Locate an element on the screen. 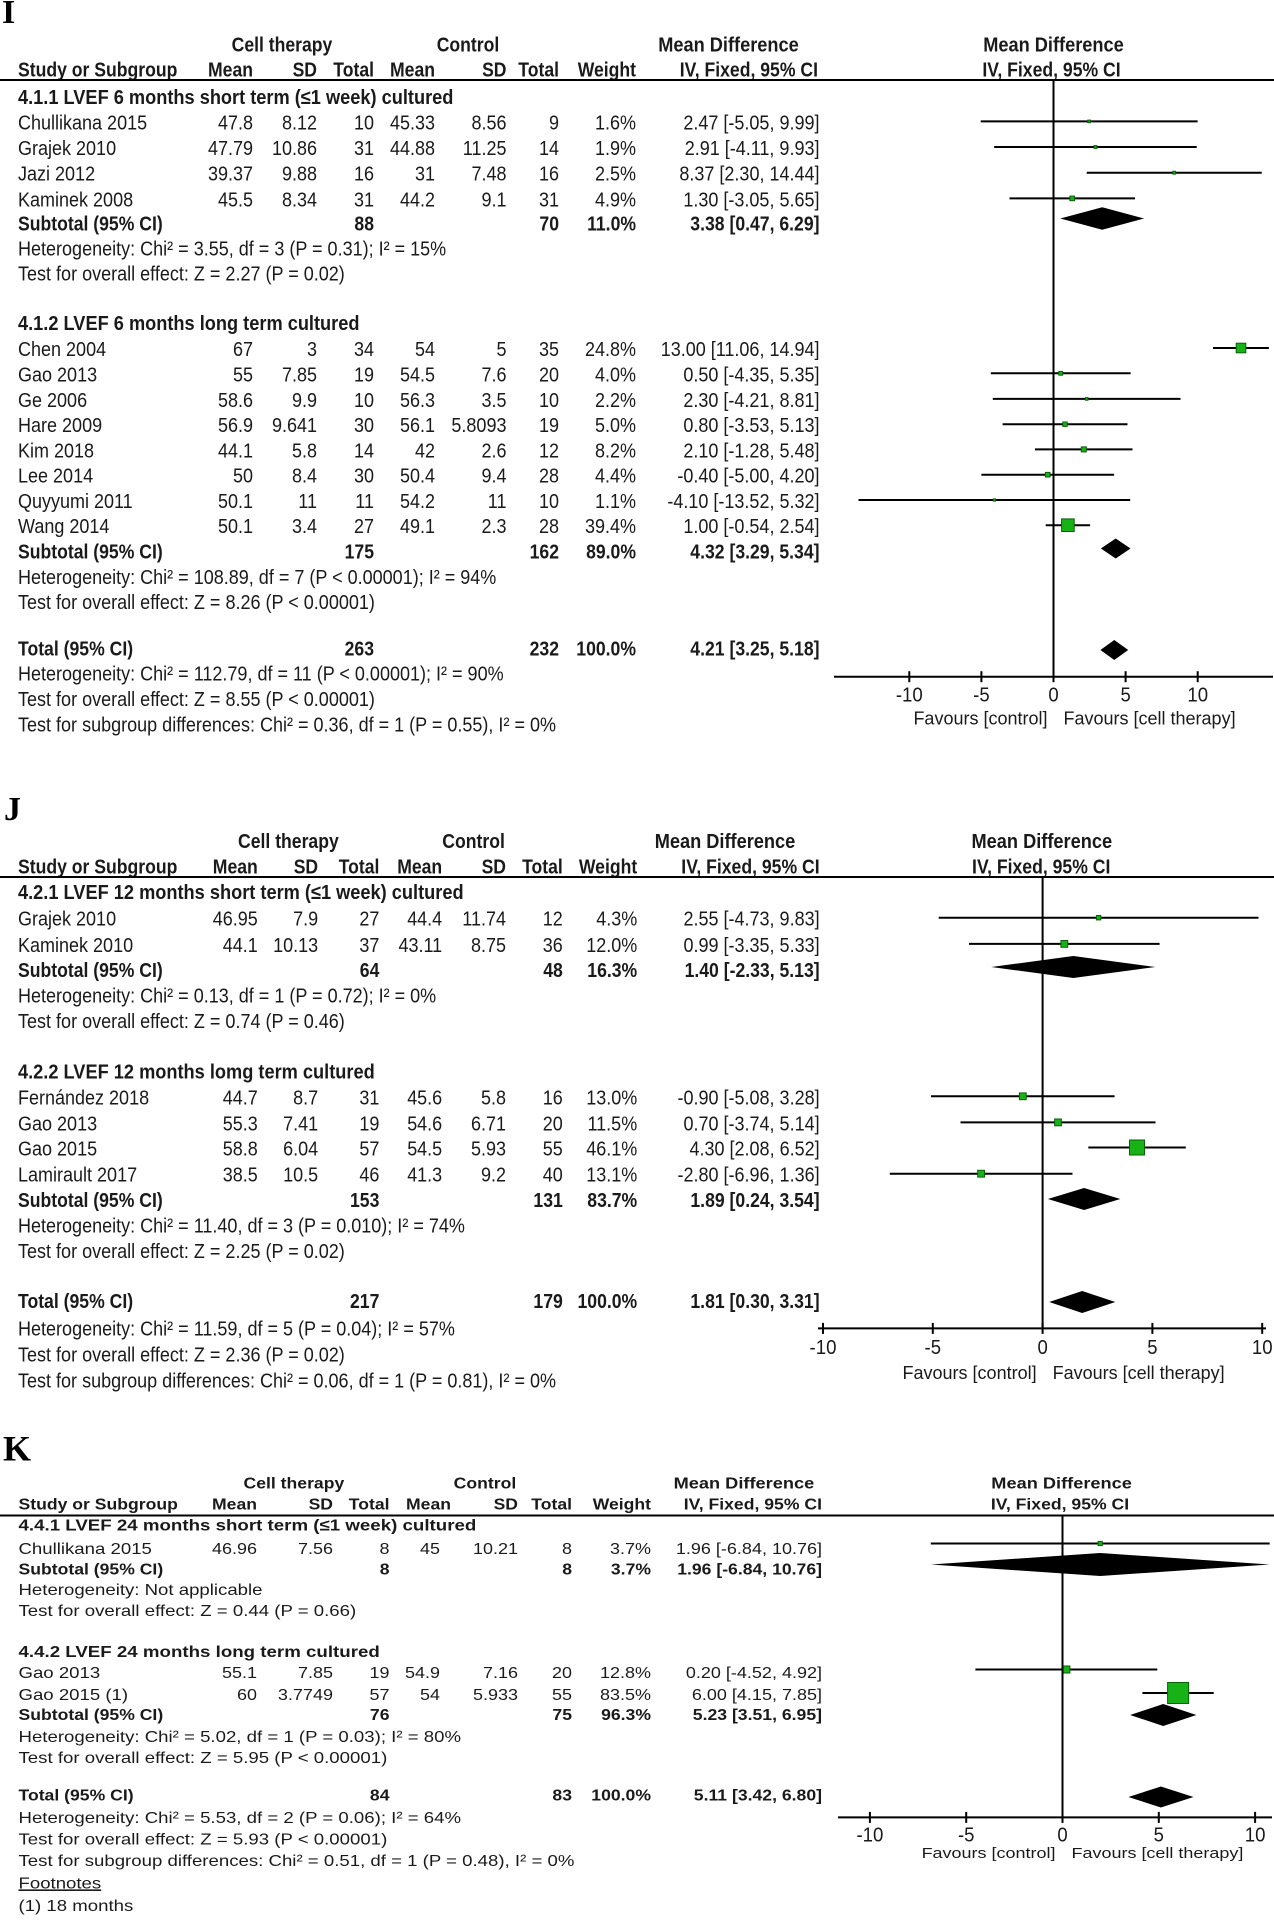 The width and height of the screenshot is (1274, 1927). svg-text:4.4.2 LVEF 24 months long term: 4.4.2 LVEF 24 months long term cultured is located at coordinates (199, 1652).